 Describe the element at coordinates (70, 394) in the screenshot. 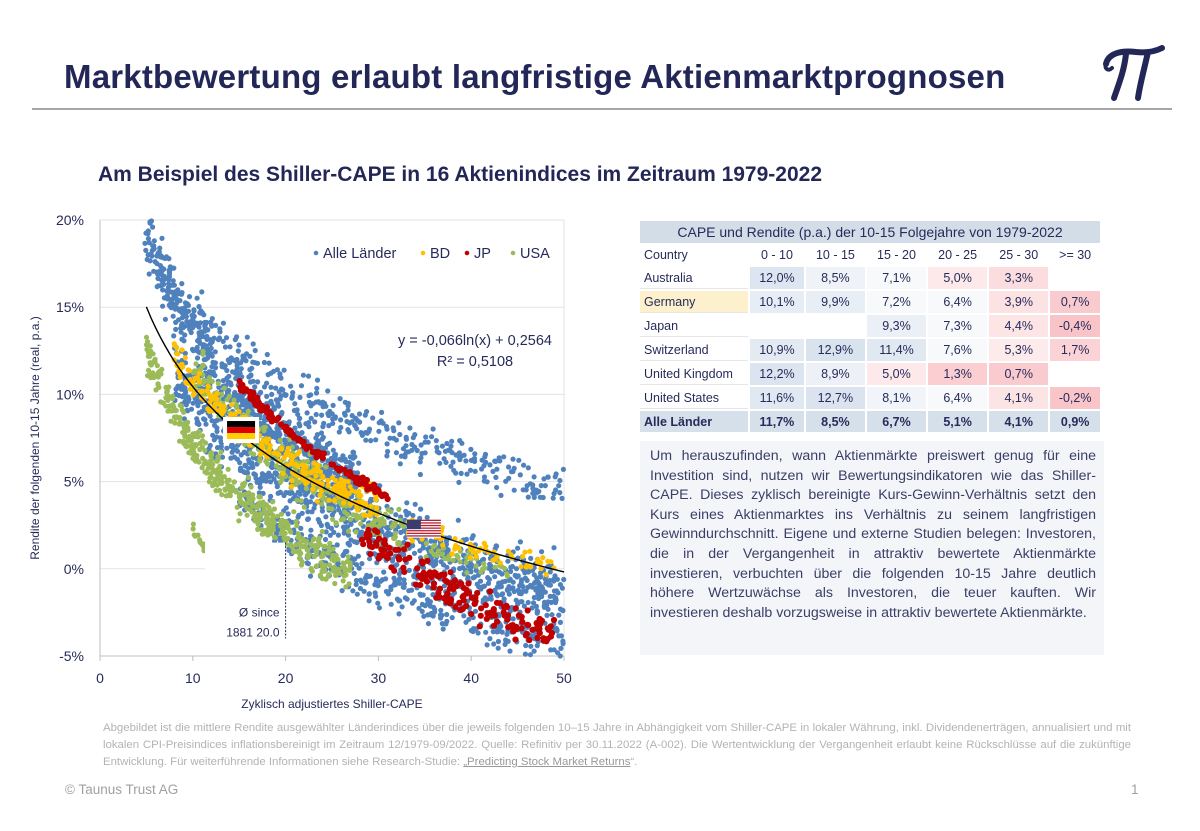

I see `y-tick-label: 10%` at that location.